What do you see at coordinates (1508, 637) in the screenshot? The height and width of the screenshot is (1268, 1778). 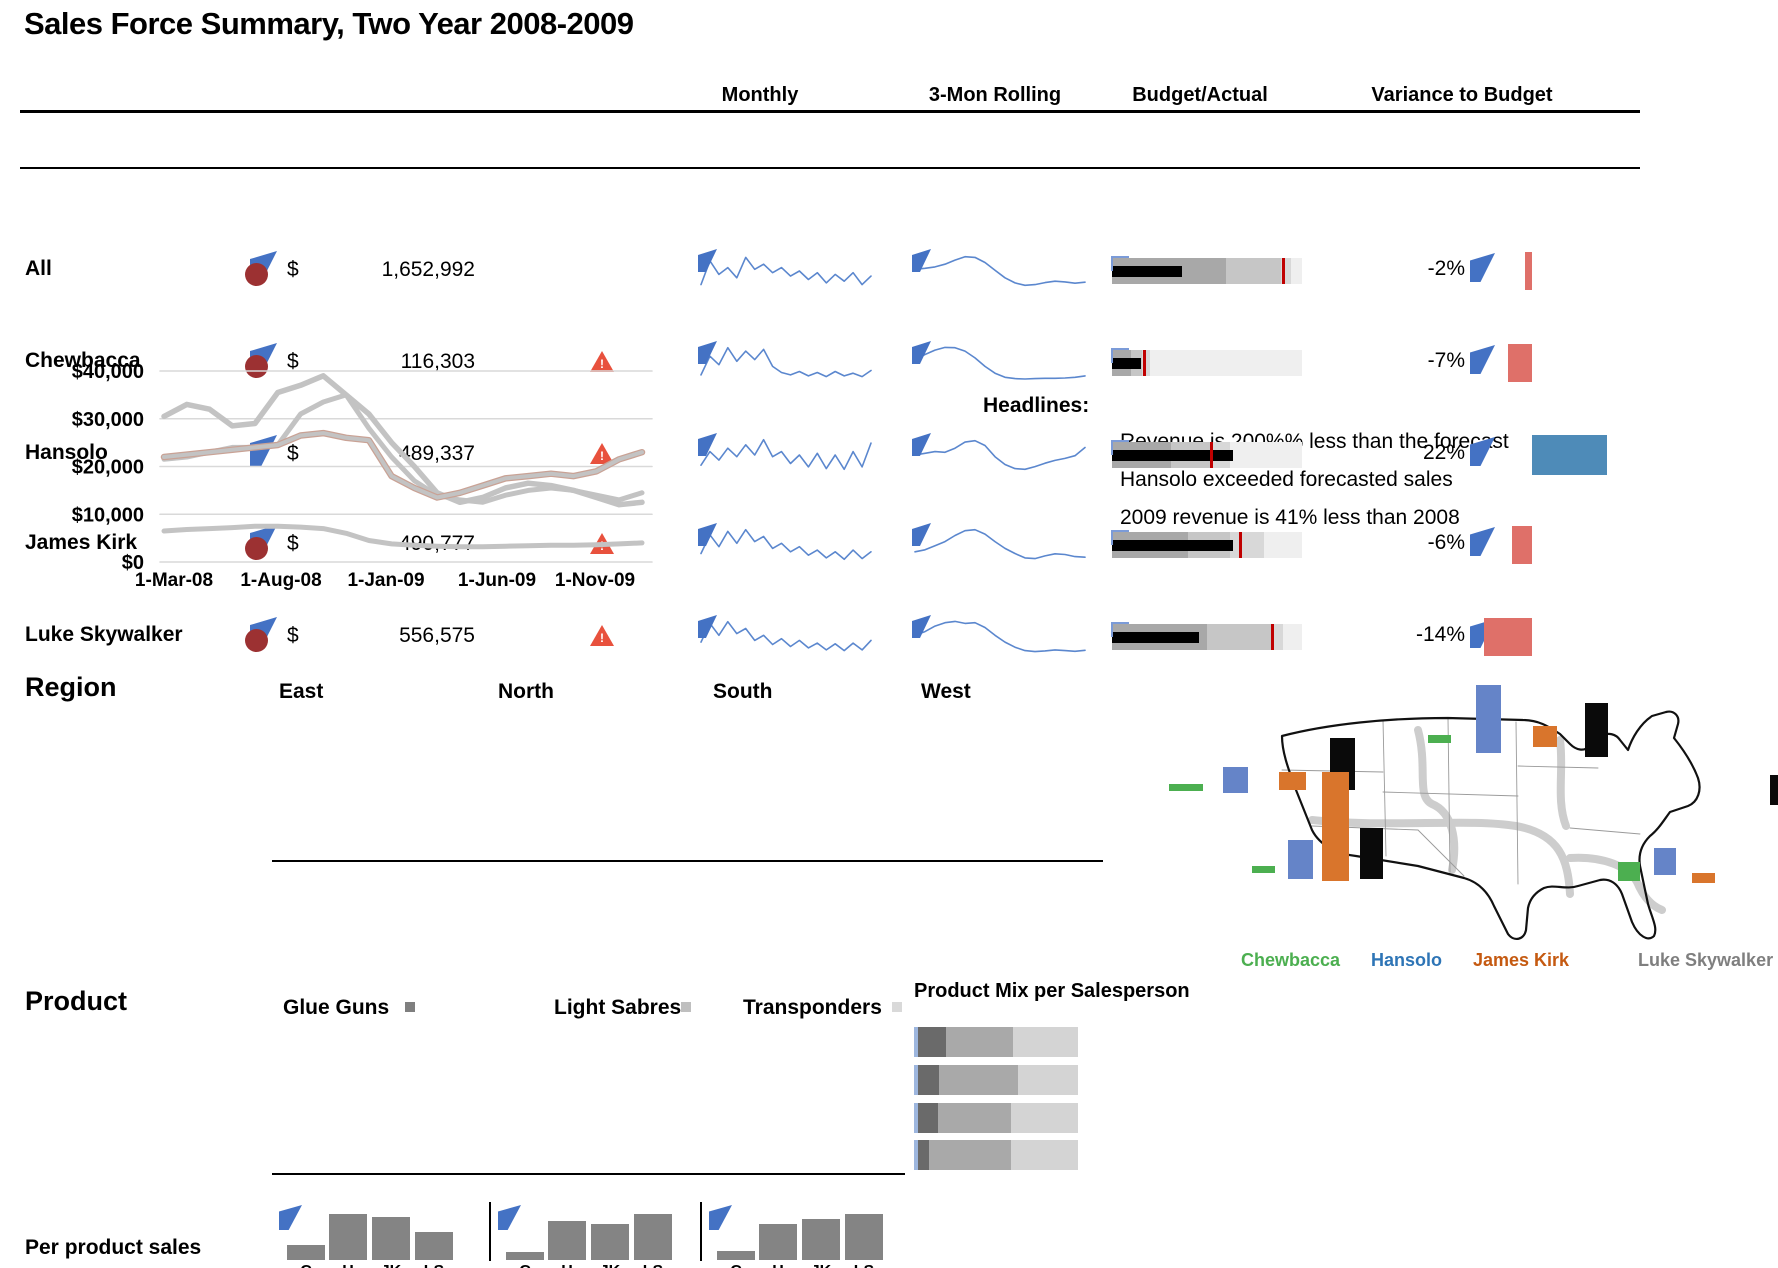 I see `variance-bar-negative` at bounding box center [1508, 637].